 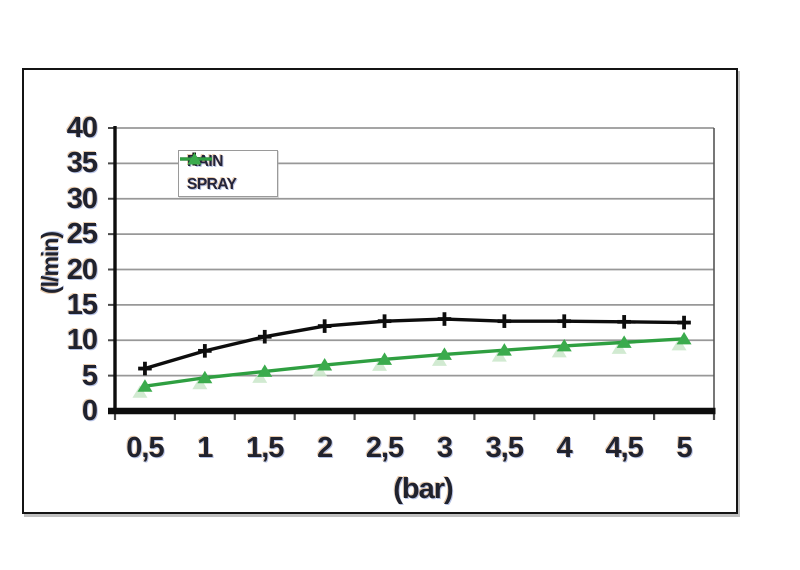 I want to click on y-tick-label: 20, so click(x=82, y=269).